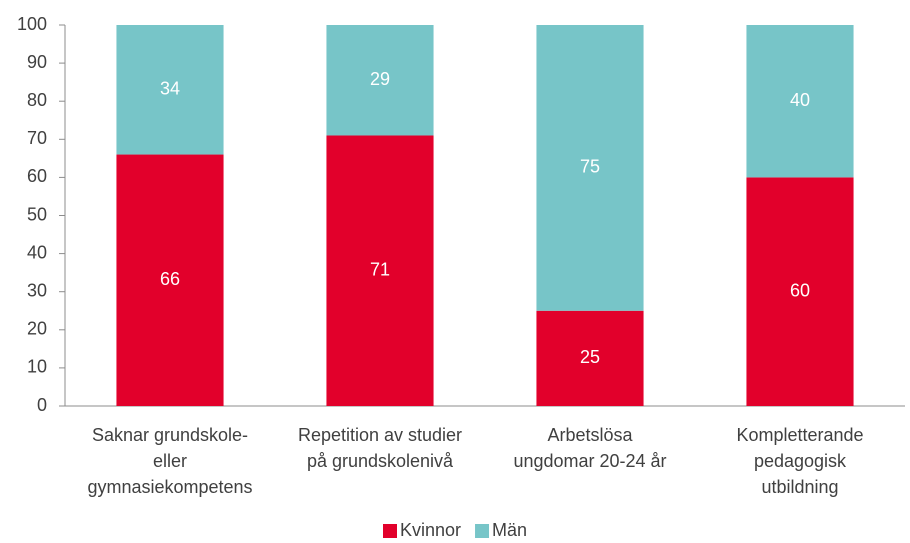 Image resolution: width=910 pixels, height=543 pixels. Describe the element at coordinates (799, 487) in the screenshot. I see `x-tick-label: utbildning` at that location.